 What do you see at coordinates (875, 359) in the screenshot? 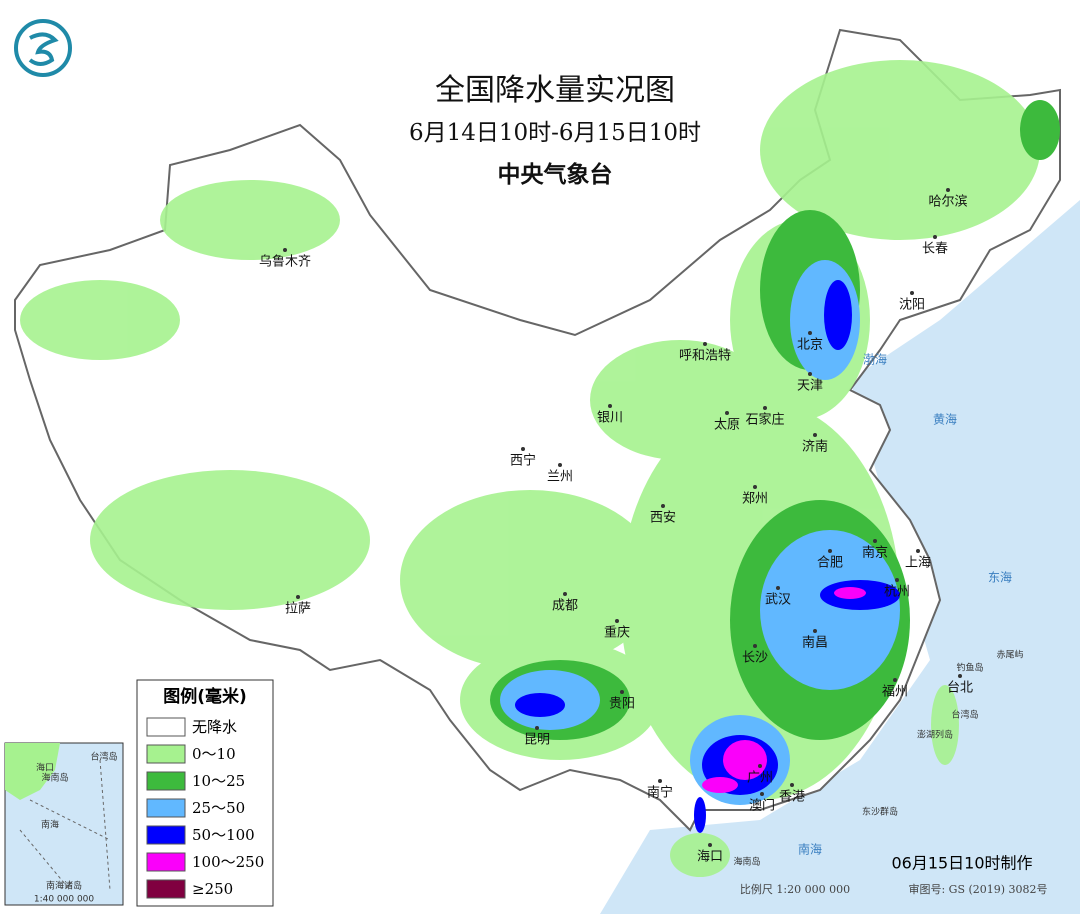
I see `sea-label: 渤海` at bounding box center [875, 359].